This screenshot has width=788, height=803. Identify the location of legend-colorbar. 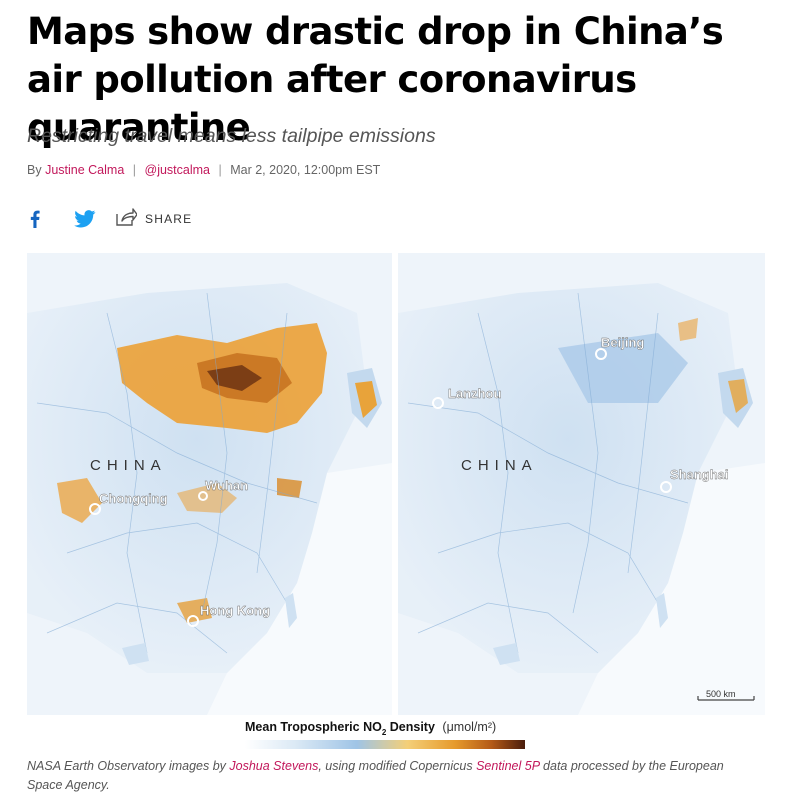
(385, 744).